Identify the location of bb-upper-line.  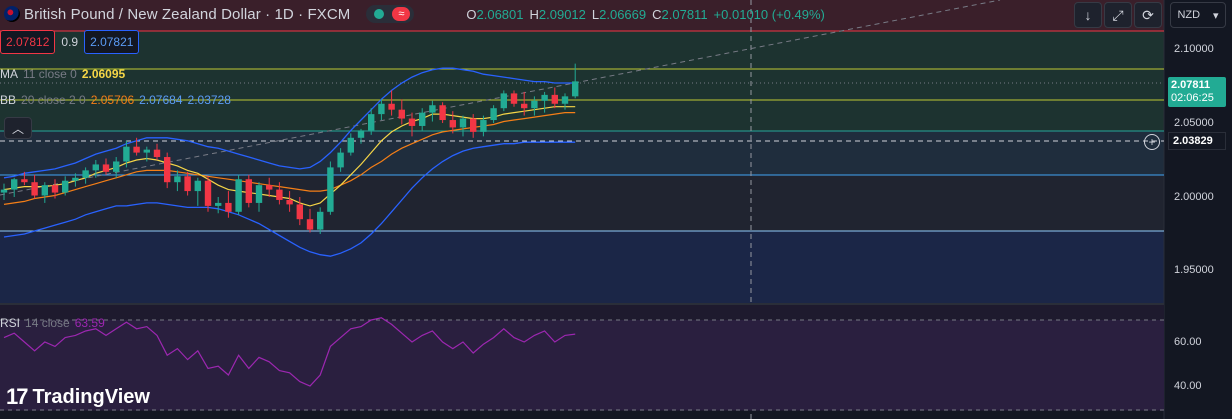
(289, 123).